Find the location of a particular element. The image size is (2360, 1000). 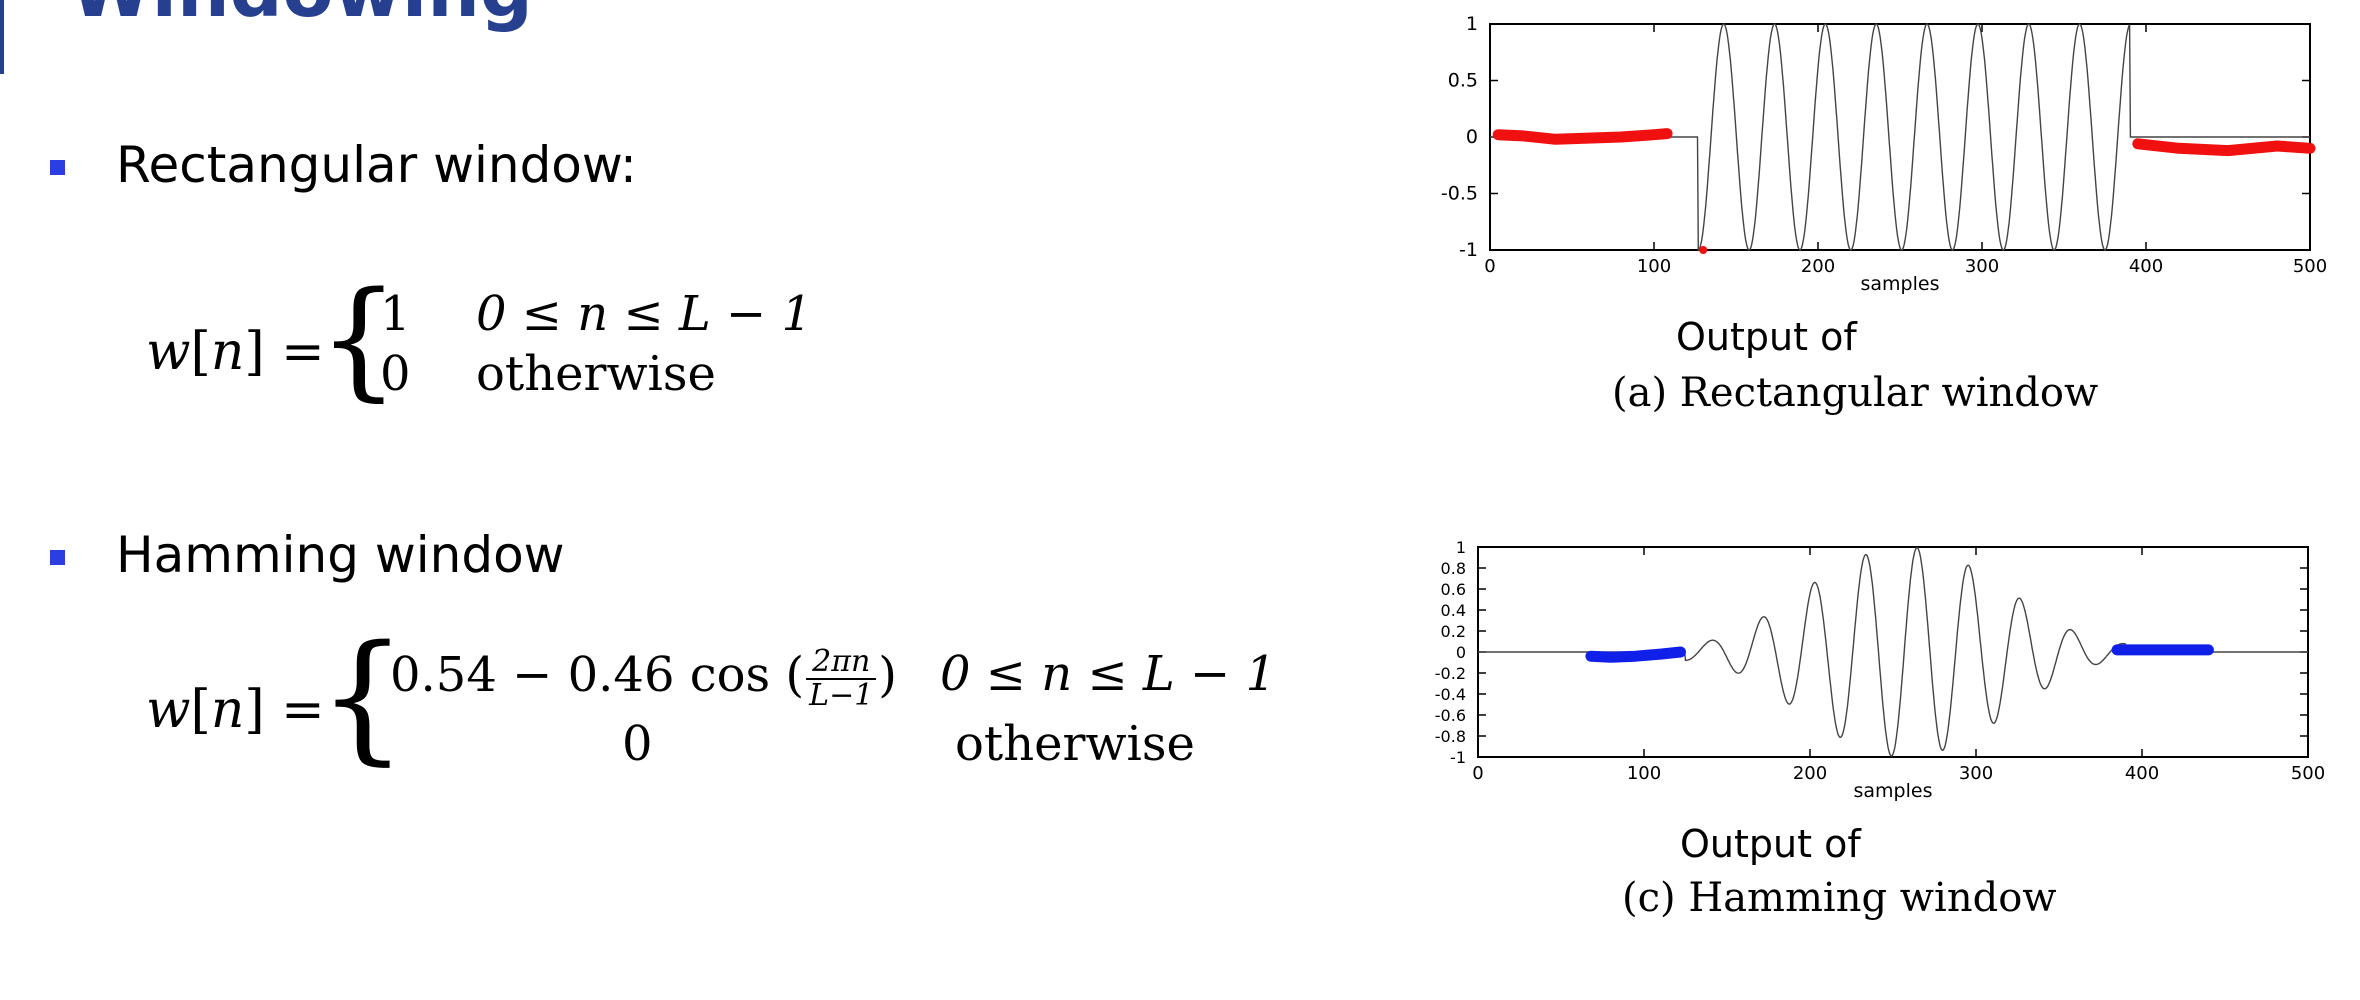

hamming-caption-line1: Output of is located at coordinates (1770, 844).